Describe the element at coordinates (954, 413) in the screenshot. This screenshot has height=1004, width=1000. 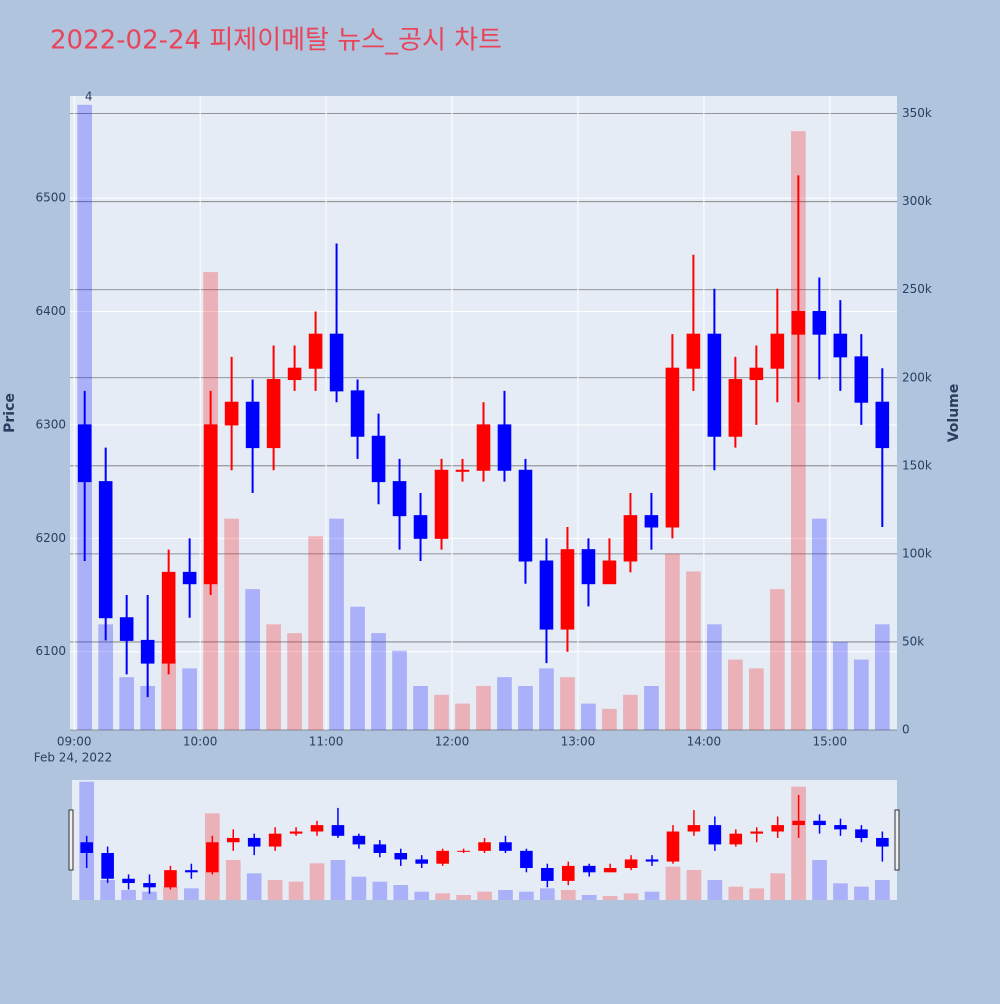
I see `y2-axis-title: Volume` at that location.